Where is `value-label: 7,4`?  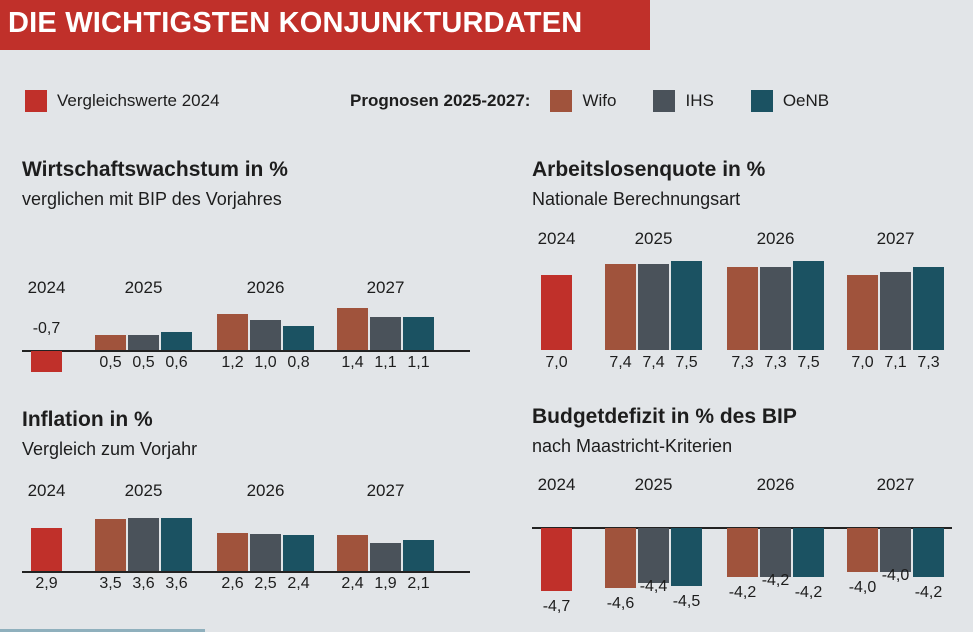 value-label: 7,4 is located at coordinates (620, 362).